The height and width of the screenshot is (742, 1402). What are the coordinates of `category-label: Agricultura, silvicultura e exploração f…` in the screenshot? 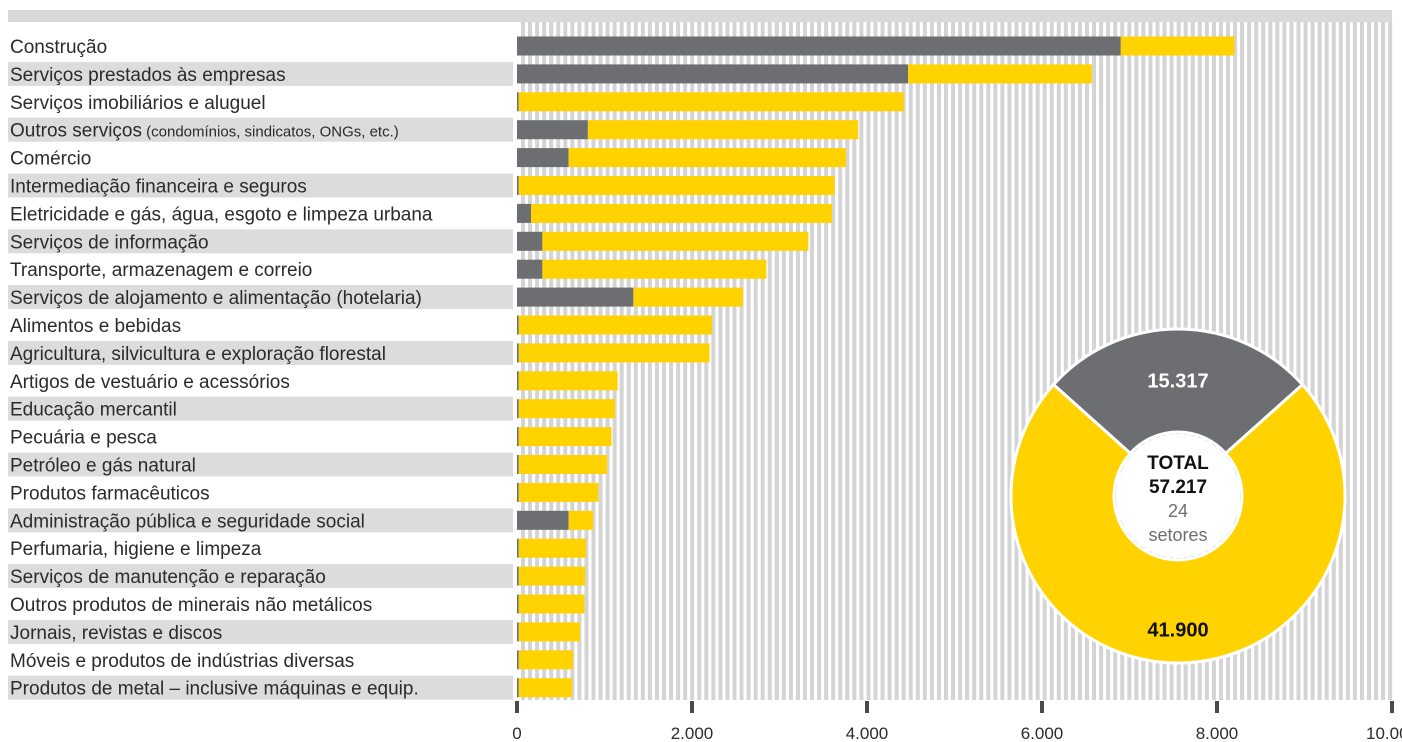 It's located at (198, 354).